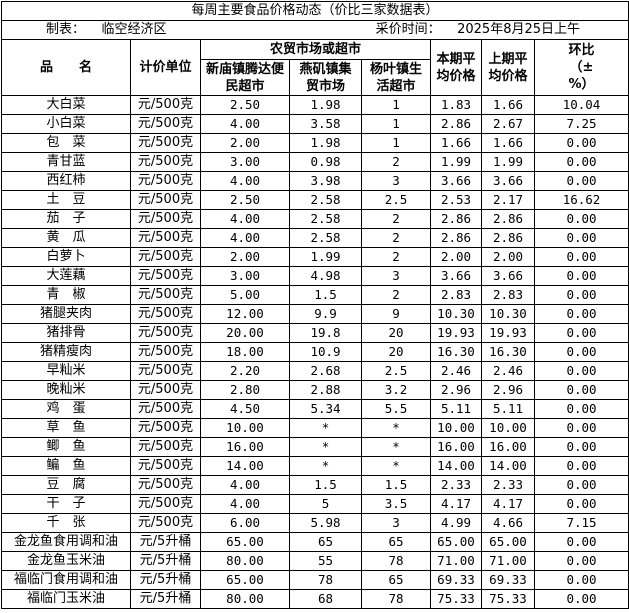  What do you see at coordinates (66, 390) in the screenshot?
I see `name-cell: 晚籼米` at bounding box center [66, 390].